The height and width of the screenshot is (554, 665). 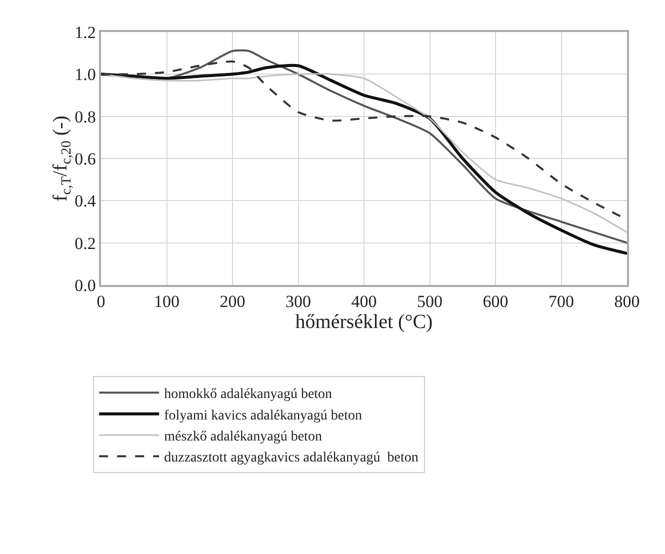 I want to click on legend-label: mészkő adalékanyagú beton, so click(x=243, y=437).